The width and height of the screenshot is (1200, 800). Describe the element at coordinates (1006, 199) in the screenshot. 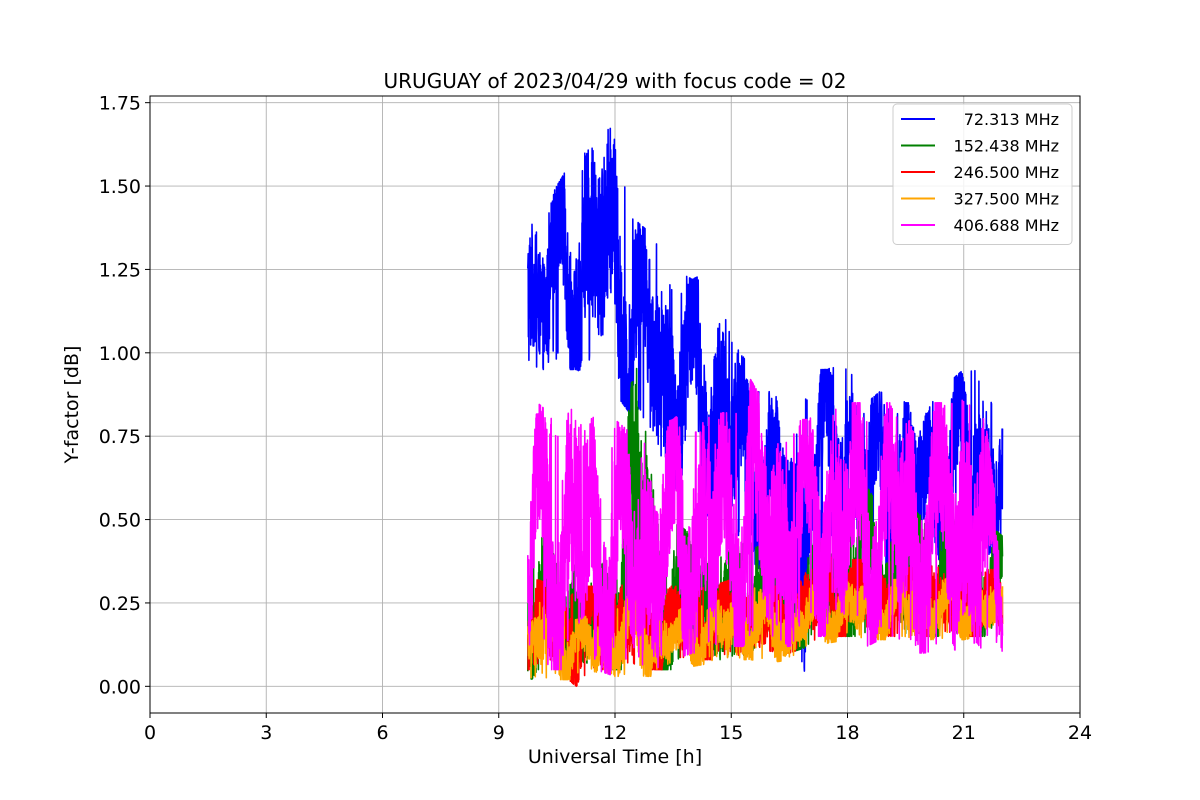

I see `legend-entry: 327.500 MHz` at that location.